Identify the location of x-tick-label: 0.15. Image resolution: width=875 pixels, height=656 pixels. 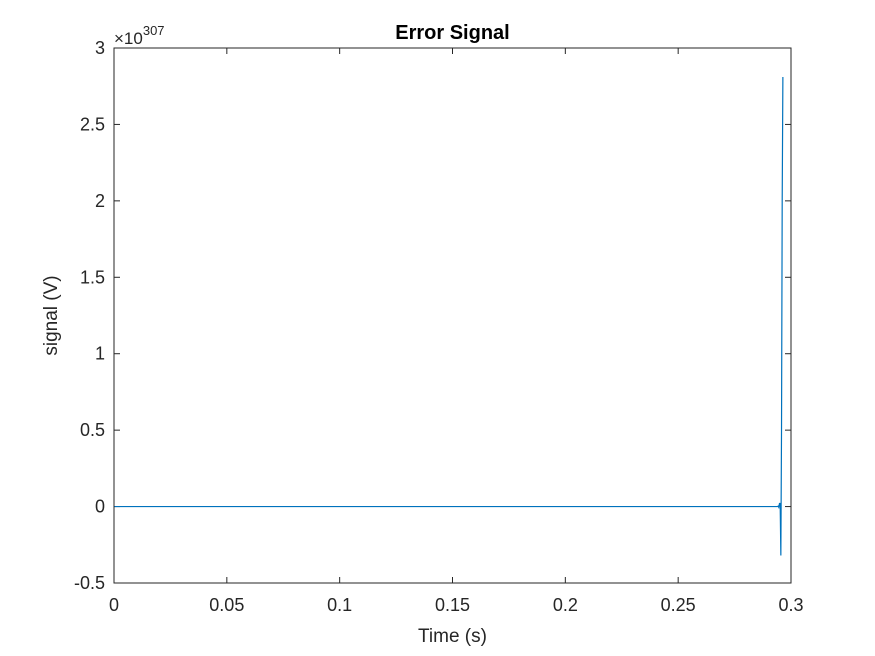
(452, 605).